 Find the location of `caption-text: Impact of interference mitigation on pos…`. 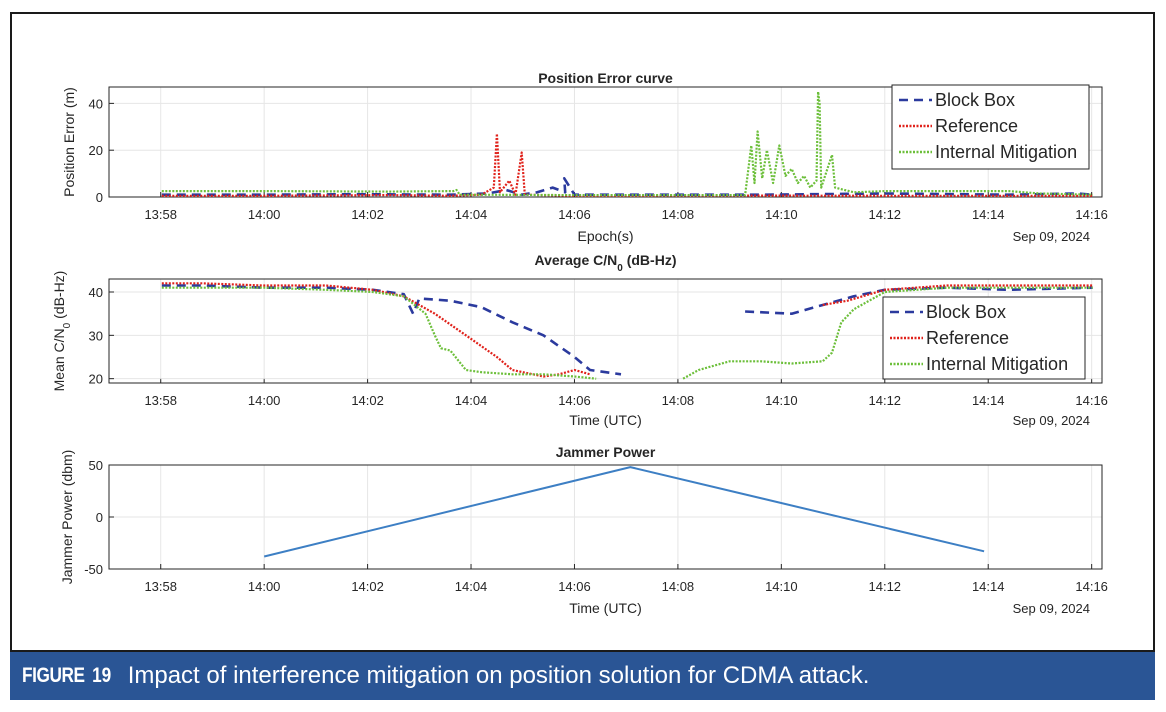

caption-text: Impact of interference mitigation on pos… is located at coordinates (498, 675).